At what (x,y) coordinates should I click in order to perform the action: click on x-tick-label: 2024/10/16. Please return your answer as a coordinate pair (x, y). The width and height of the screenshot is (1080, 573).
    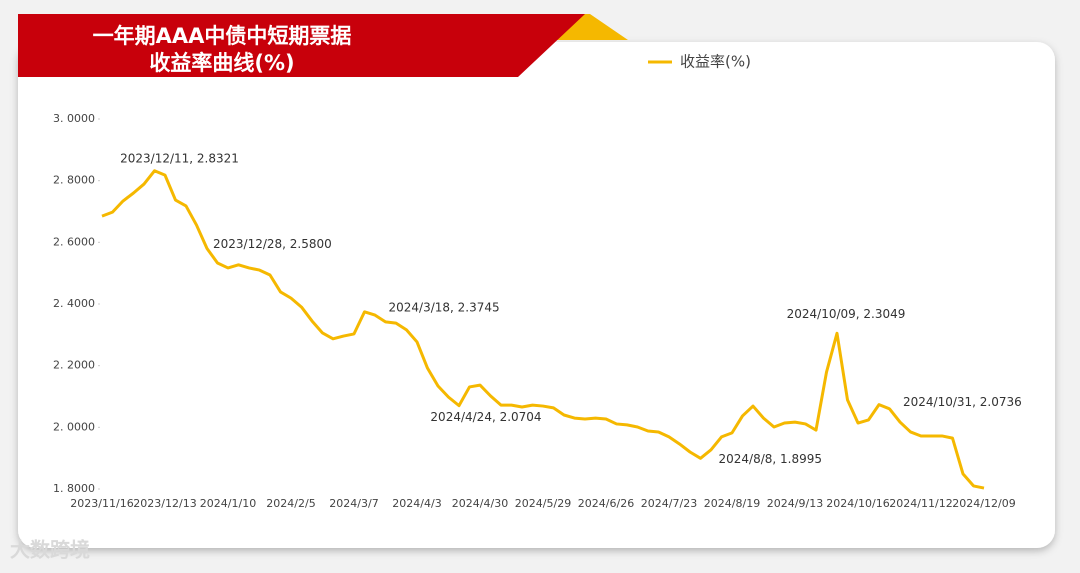
    Looking at the image, I should click on (857, 503).